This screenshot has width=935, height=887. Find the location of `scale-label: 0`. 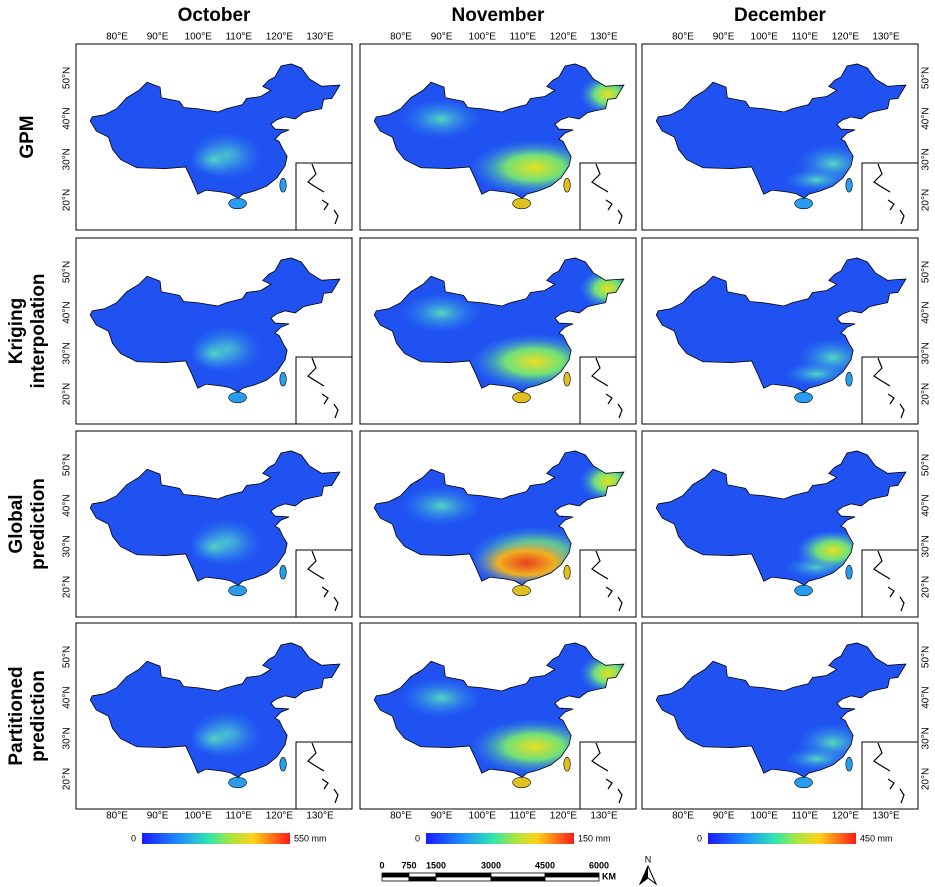

scale-label: 0 is located at coordinates (381, 865).